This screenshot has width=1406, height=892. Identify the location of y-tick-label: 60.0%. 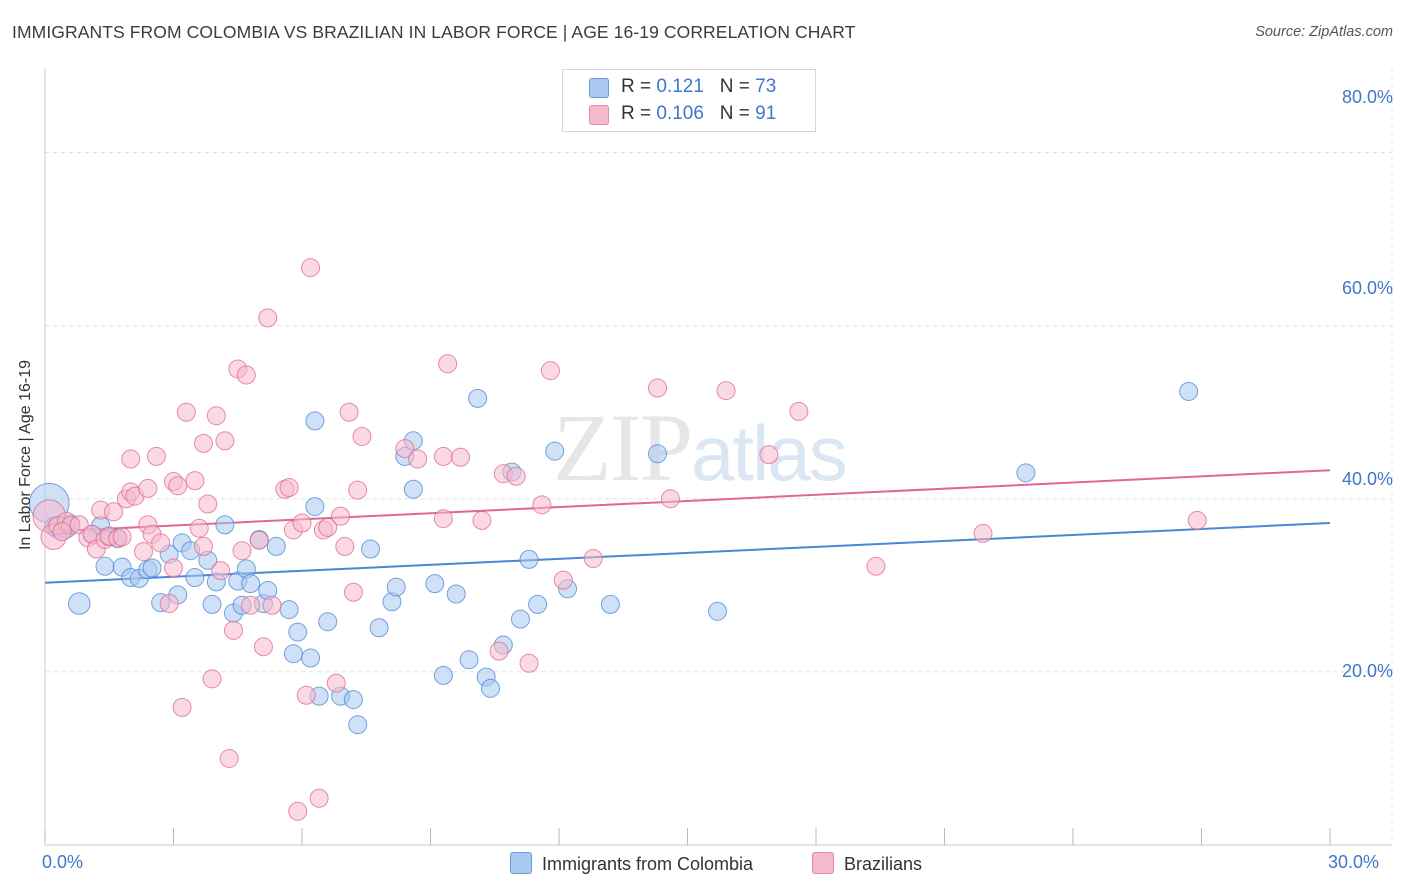
(1367, 288).